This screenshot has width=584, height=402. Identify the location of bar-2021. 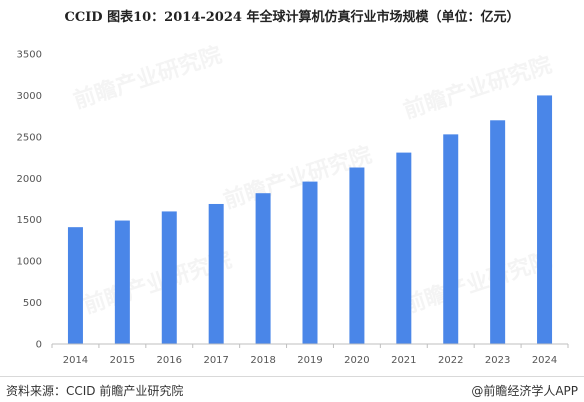
(404, 248).